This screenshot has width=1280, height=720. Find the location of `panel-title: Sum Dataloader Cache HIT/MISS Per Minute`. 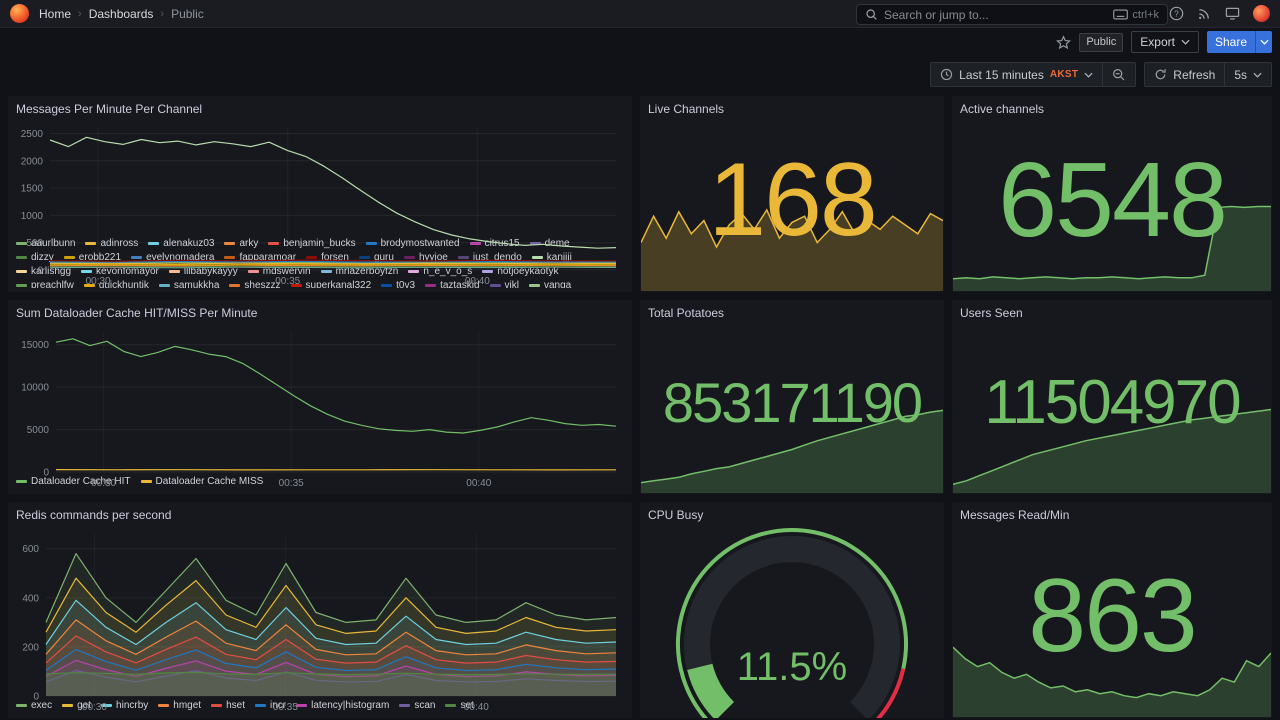

panel-title: Sum Dataloader Cache HIT/MISS Per Minute is located at coordinates (137, 313).